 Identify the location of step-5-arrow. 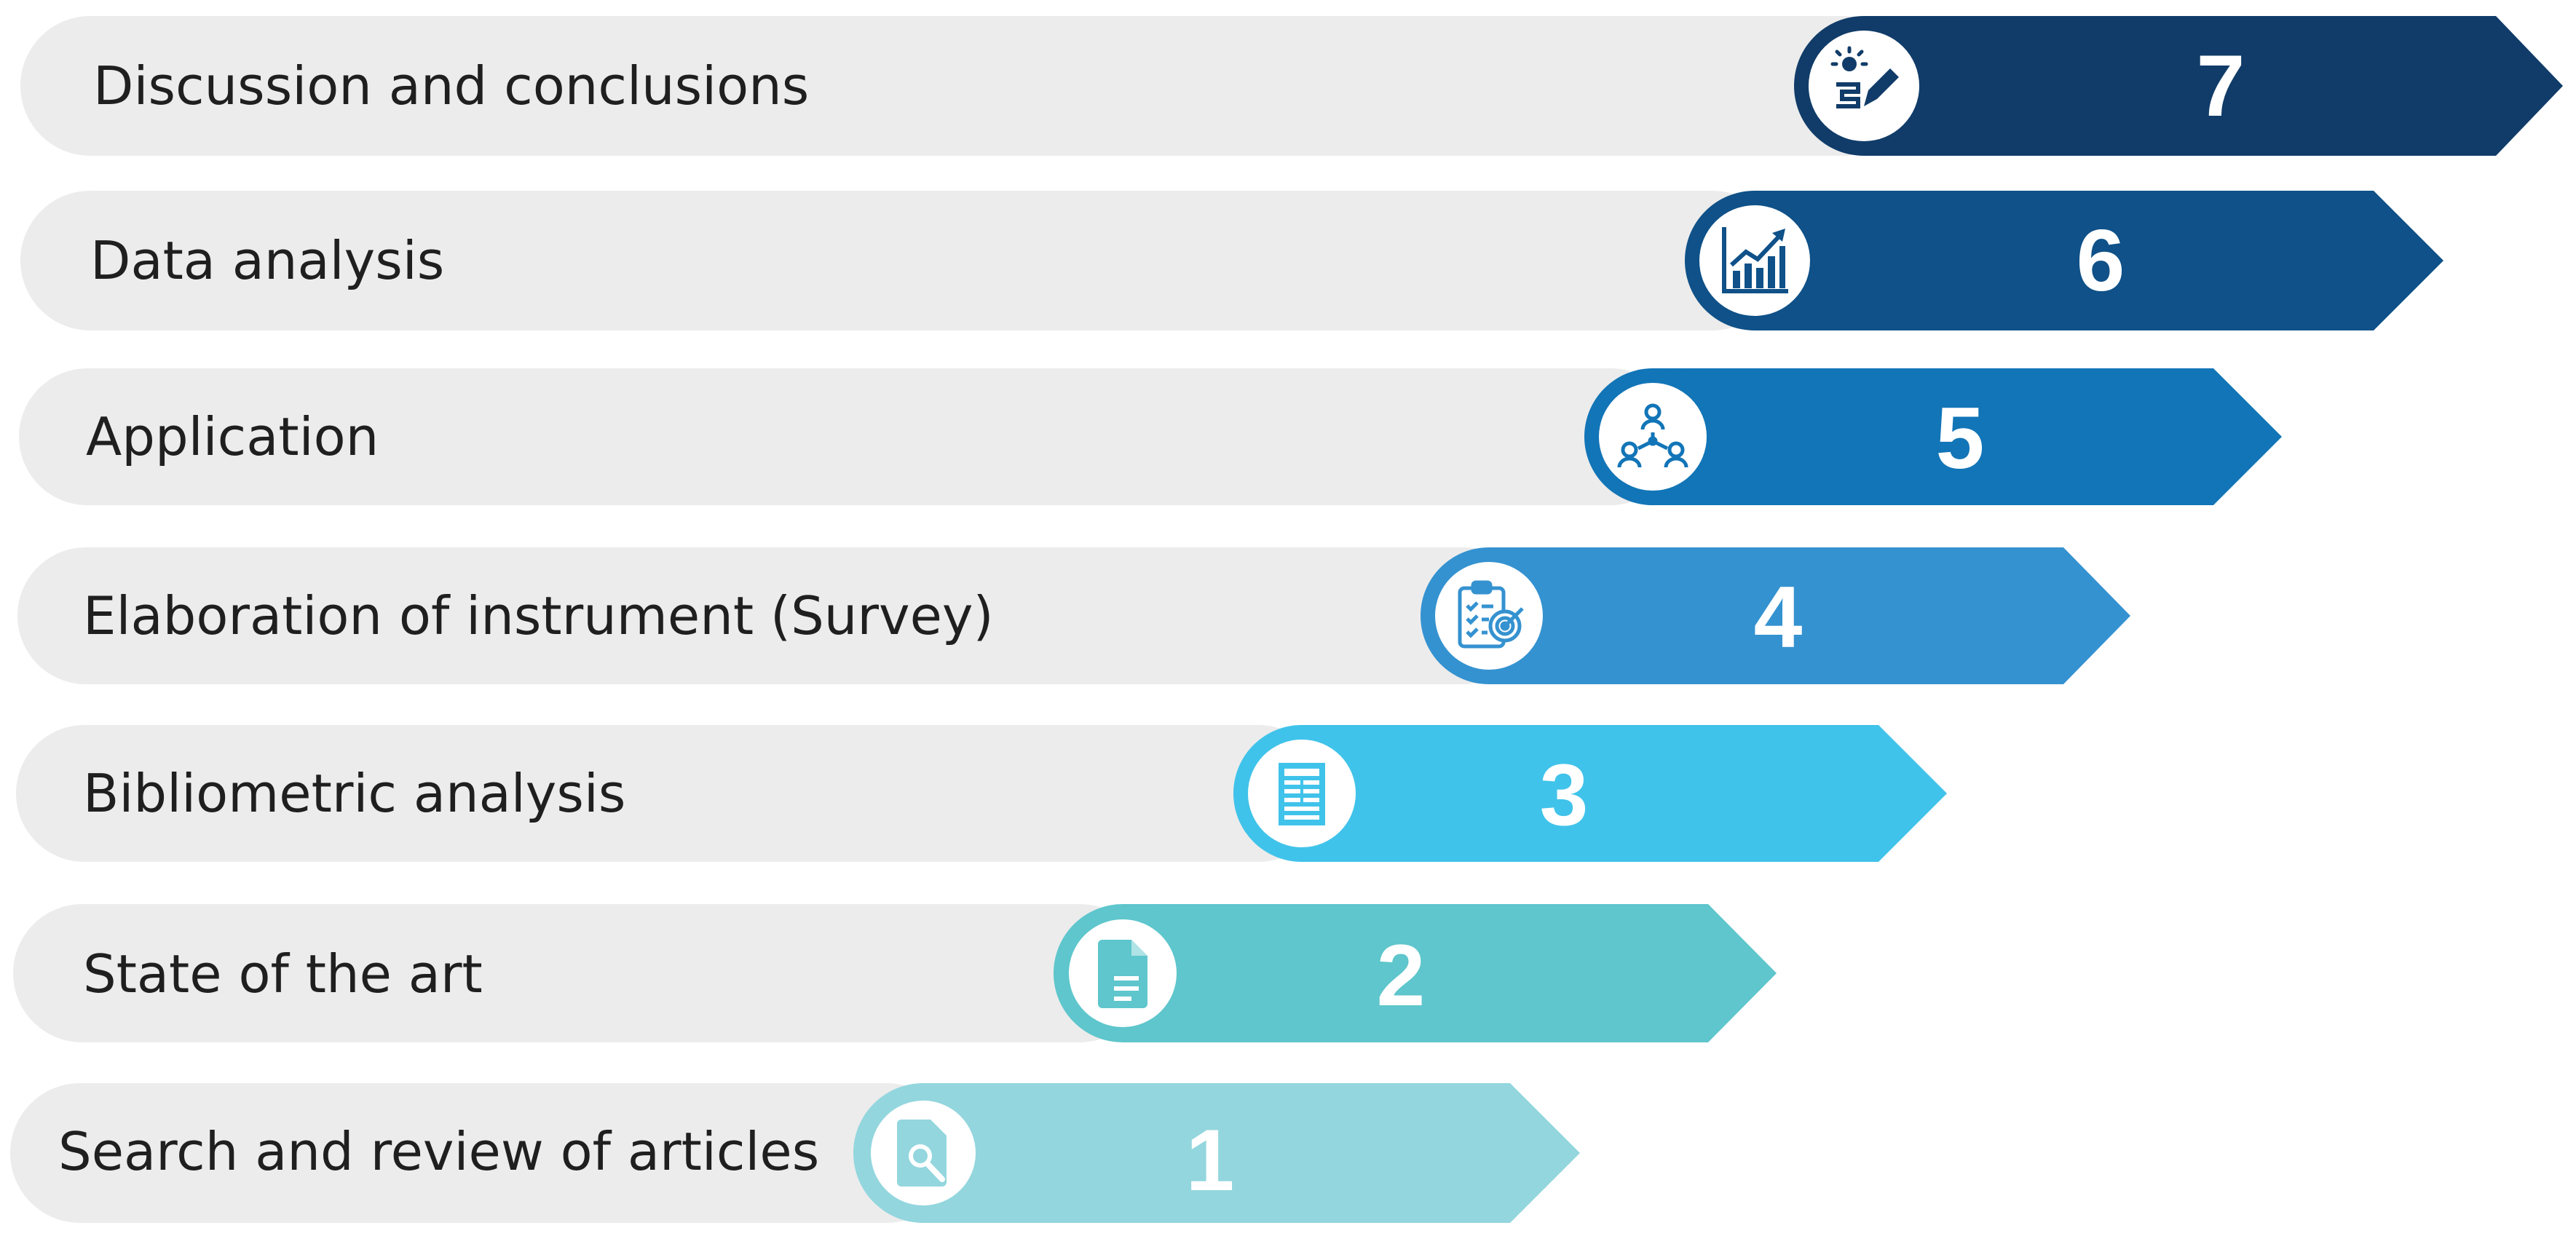
(1933, 436).